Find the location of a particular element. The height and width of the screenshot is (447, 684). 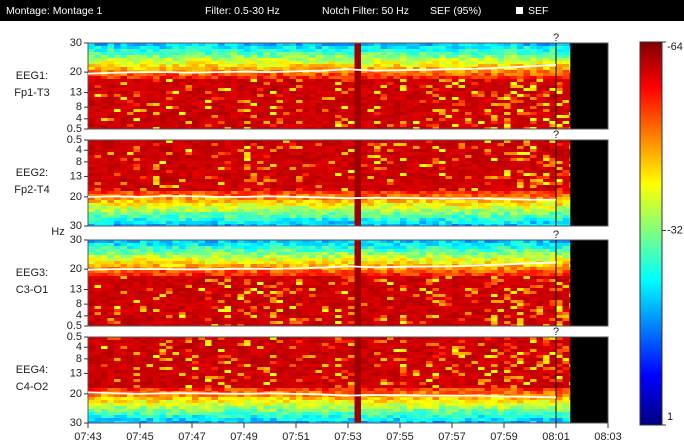

sef-percent: SEF (95%) is located at coordinates (455, 11).